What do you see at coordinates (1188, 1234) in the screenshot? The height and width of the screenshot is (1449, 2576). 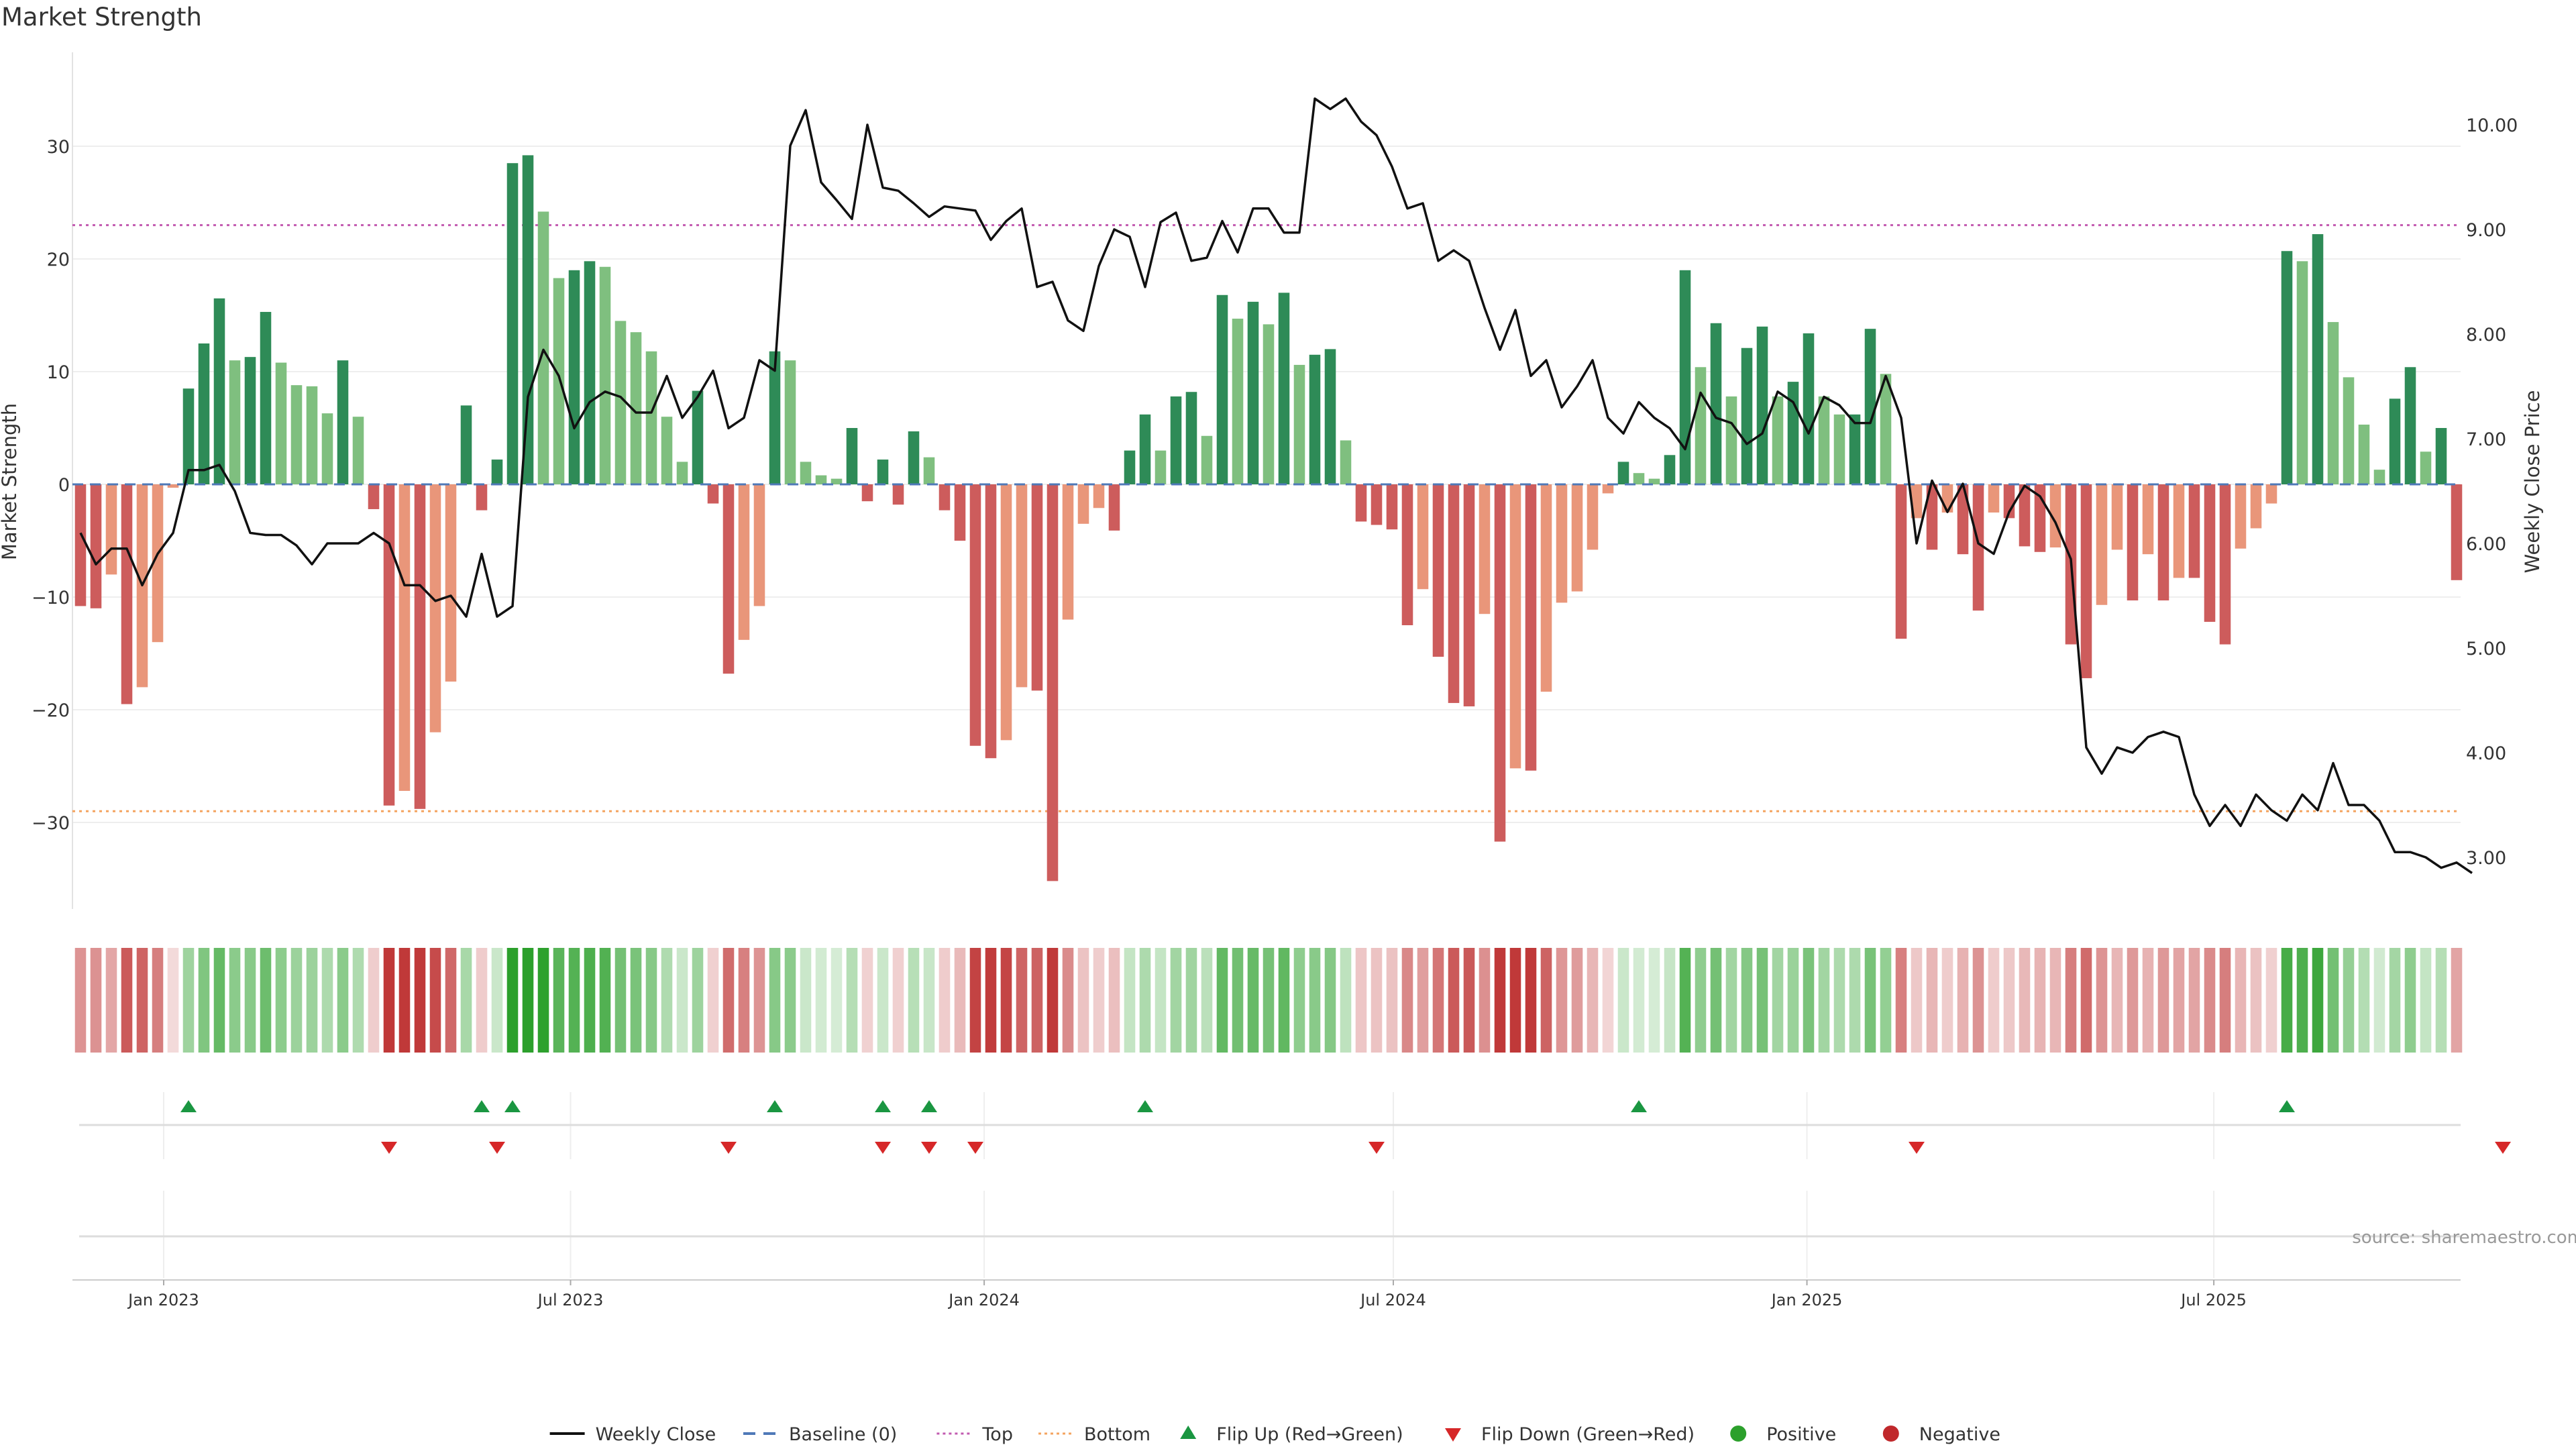 I see `bottom-panel-gridlines` at bounding box center [1188, 1234].